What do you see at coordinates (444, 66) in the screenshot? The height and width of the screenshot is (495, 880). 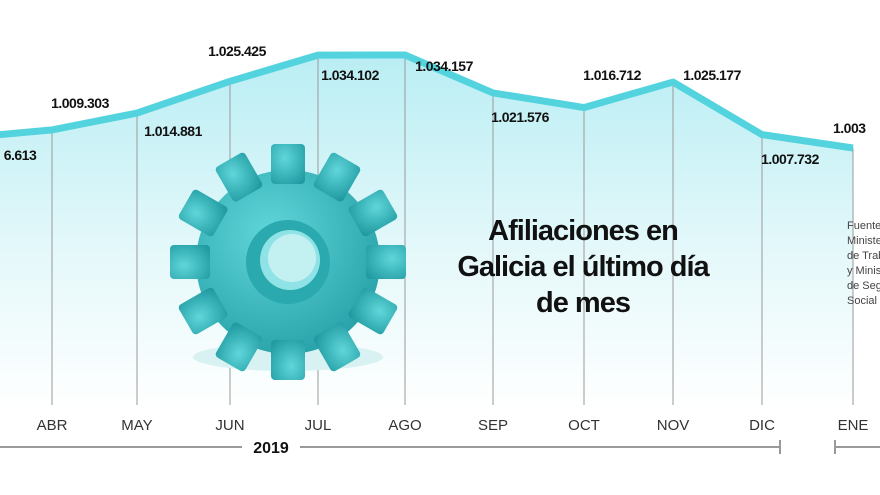 I see `value-label: 1.034.157` at bounding box center [444, 66].